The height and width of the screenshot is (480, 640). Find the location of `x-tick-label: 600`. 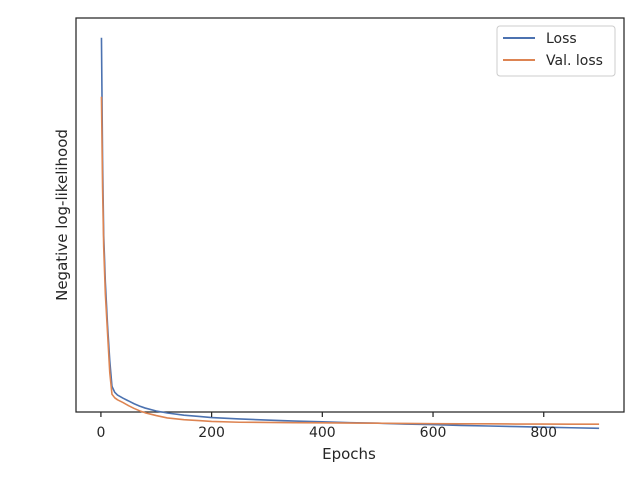

x-tick-label: 600 is located at coordinates (433, 433).